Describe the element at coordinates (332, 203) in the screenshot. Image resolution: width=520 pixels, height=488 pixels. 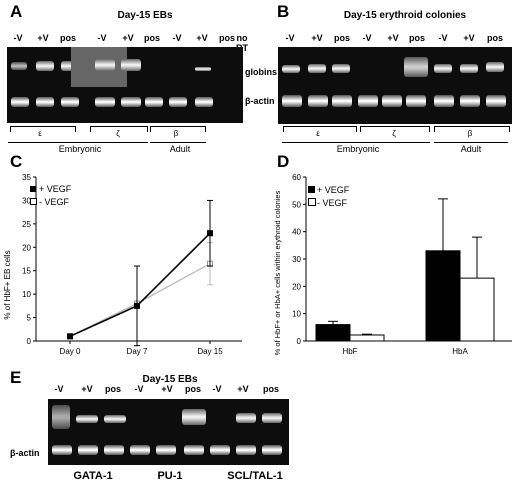
I see `legend-minus: - VEGF` at that location.